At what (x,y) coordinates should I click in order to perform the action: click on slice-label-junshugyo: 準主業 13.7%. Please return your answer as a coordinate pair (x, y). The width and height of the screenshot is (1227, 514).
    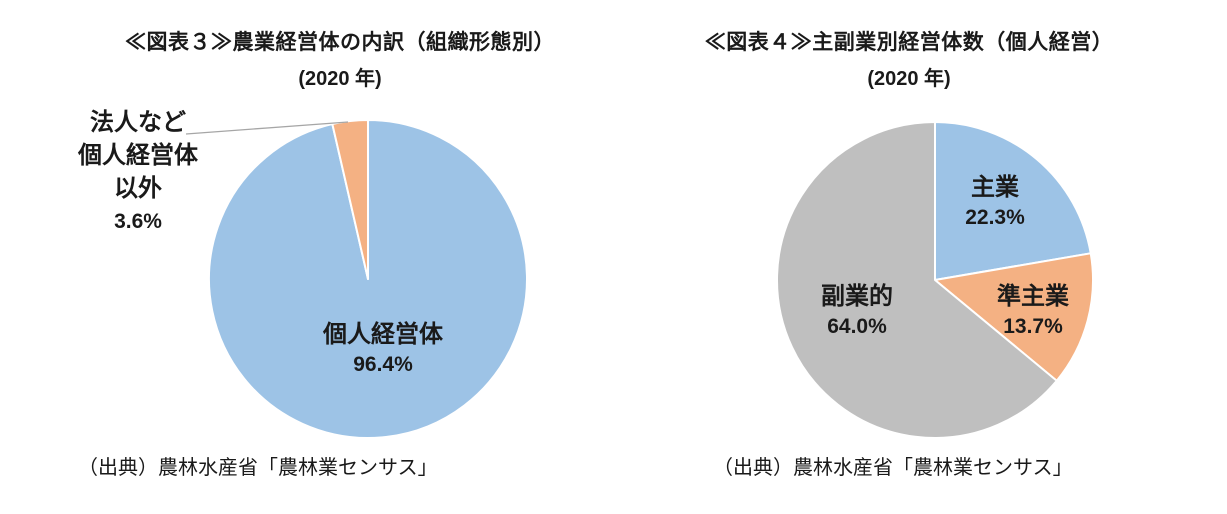
    Looking at the image, I should click on (1033, 311).